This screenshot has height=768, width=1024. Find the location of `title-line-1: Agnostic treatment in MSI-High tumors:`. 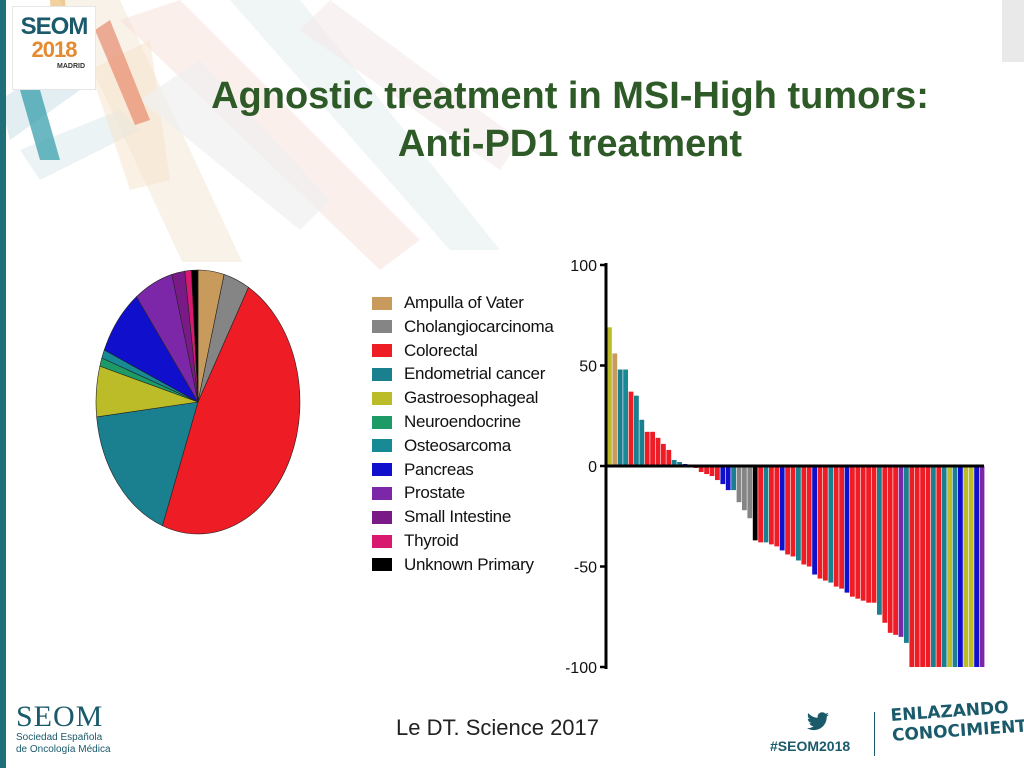

title-line-1: Agnostic treatment in MSI-High tumors: is located at coordinates (570, 96).